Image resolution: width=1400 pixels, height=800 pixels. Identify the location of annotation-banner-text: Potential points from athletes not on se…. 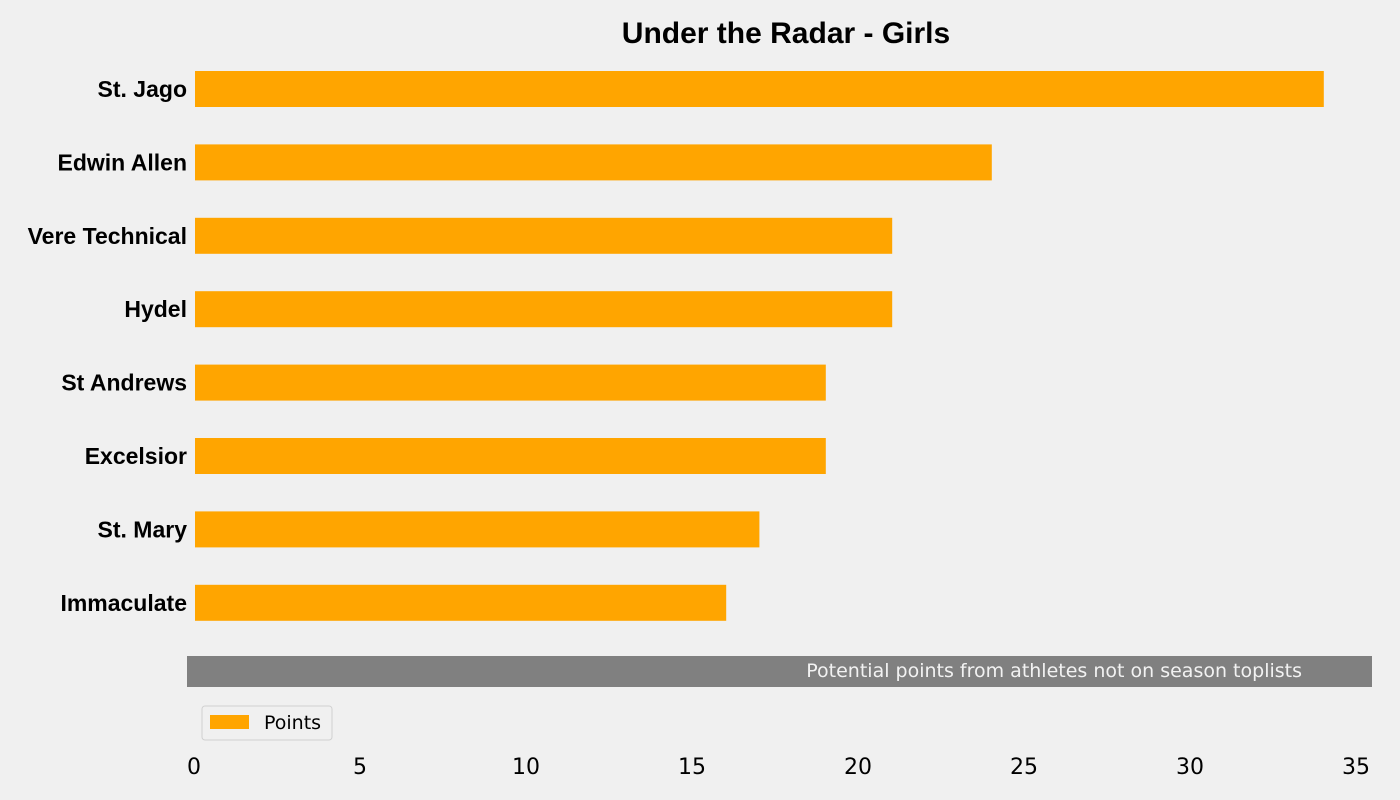
(1054, 671).